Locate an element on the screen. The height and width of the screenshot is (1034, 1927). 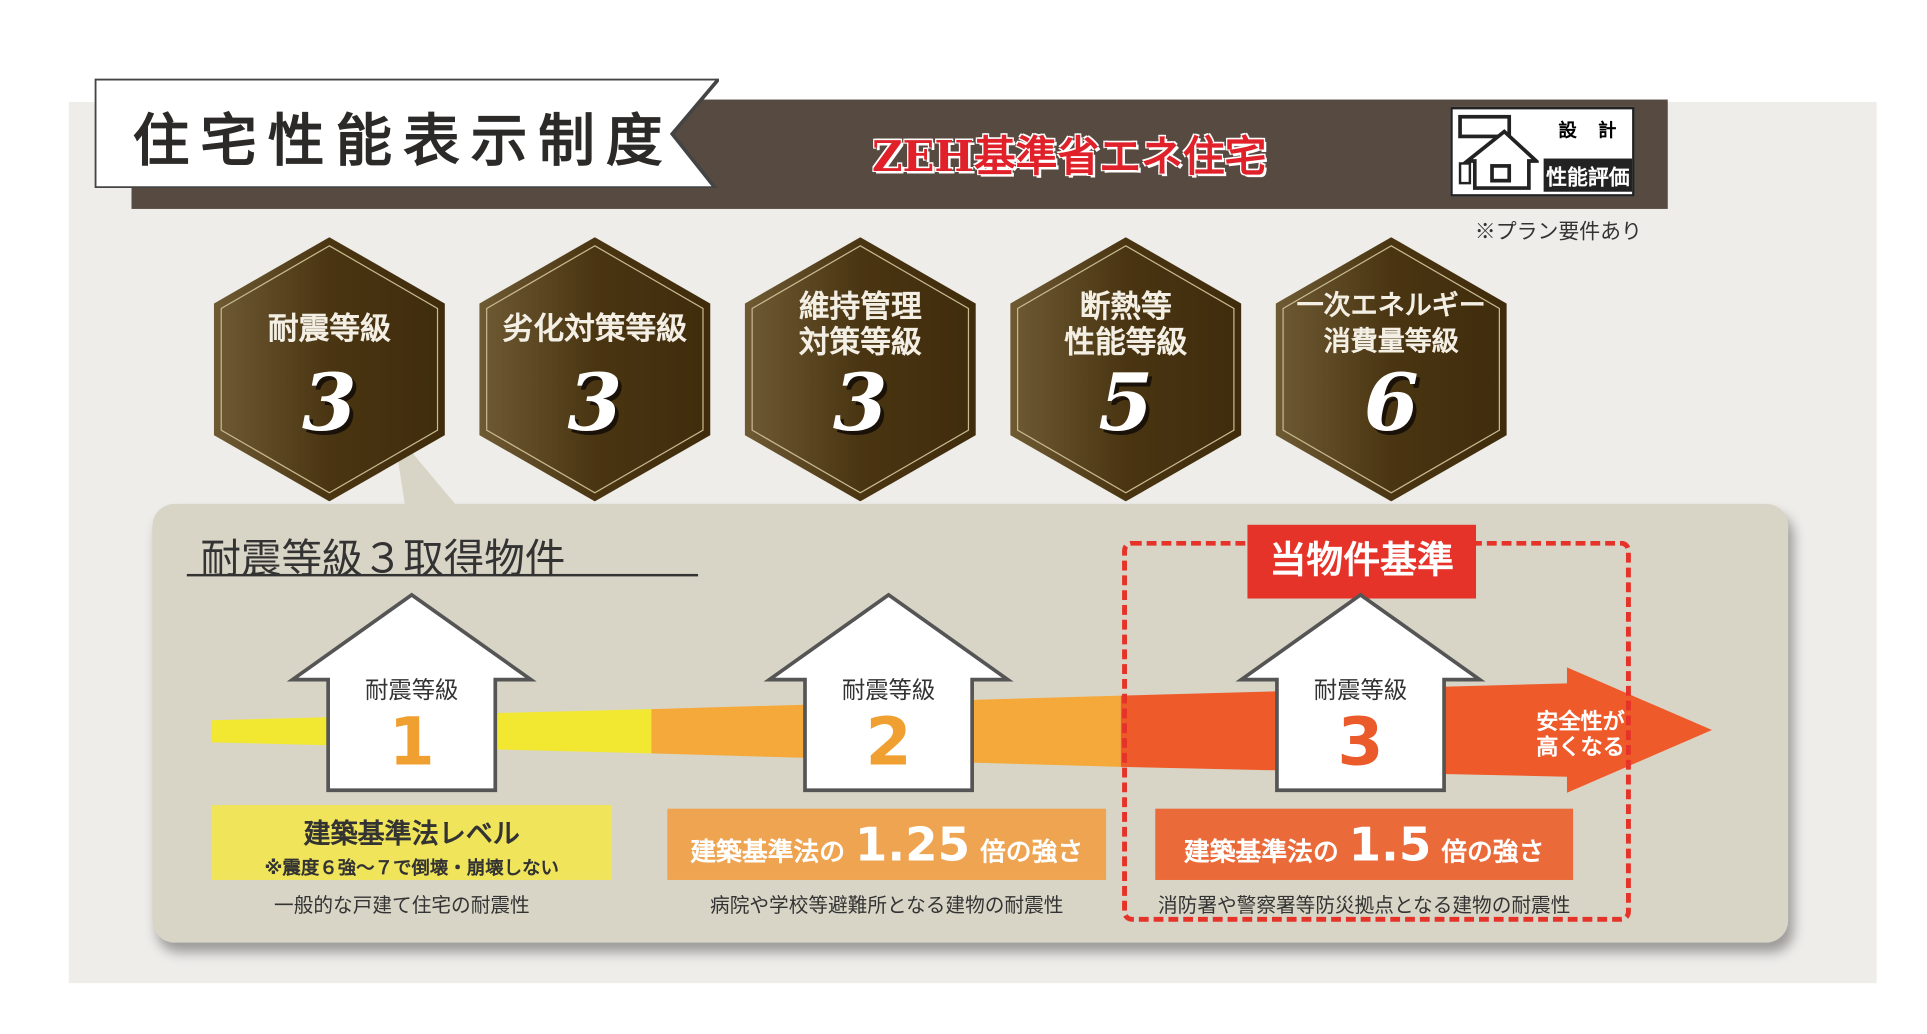
level-strength-box: 建築基準法の 1.5 倍の強さ is located at coordinates (1364, 844).